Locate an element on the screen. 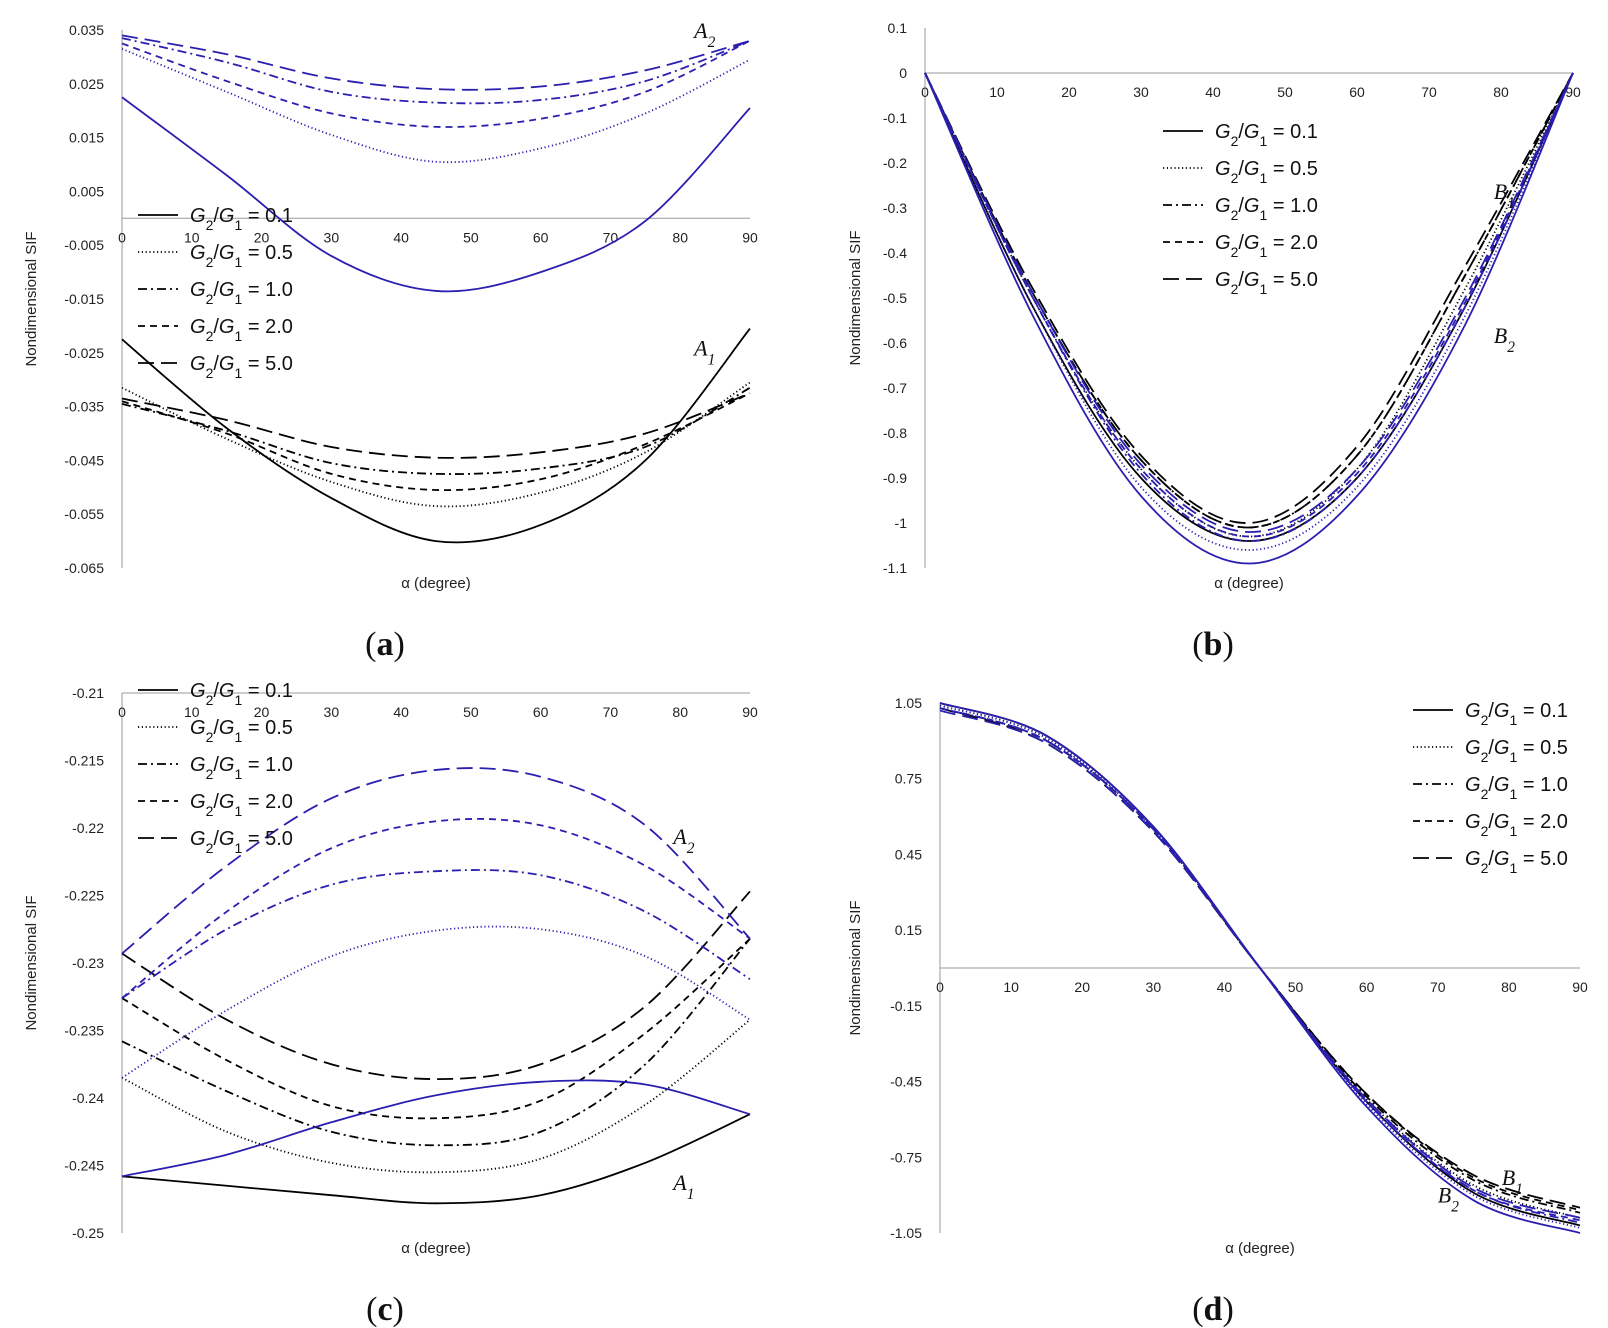 This screenshot has width=1608, height=1328. y-tick-label: 0.035 is located at coordinates (86, 30).